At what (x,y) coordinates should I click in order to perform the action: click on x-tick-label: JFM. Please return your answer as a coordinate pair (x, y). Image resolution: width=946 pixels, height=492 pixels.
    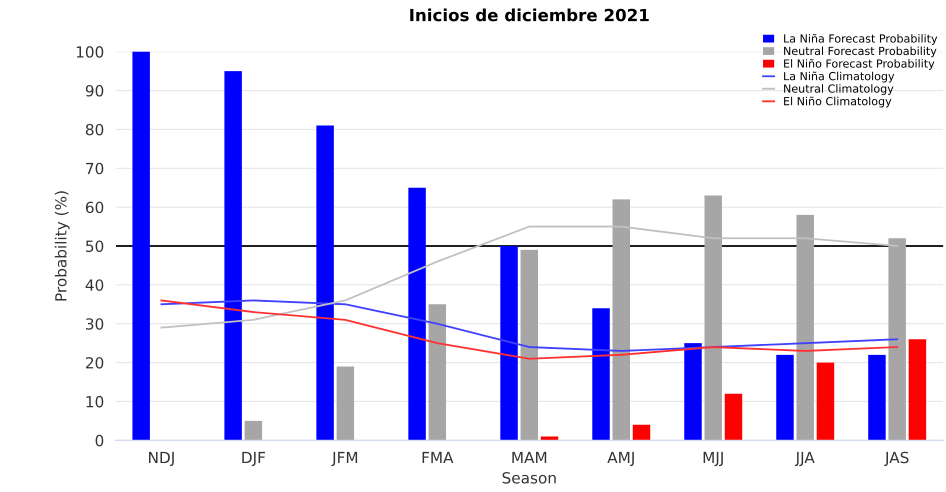
    Looking at the image, I should click on (344, 459).